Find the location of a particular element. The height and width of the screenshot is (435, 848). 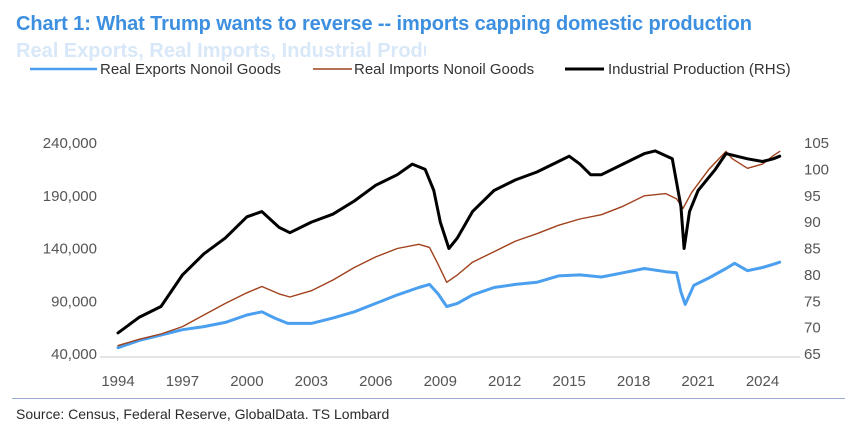

x-tick-label-2015: 2015 is located at coordinates (568, 381).